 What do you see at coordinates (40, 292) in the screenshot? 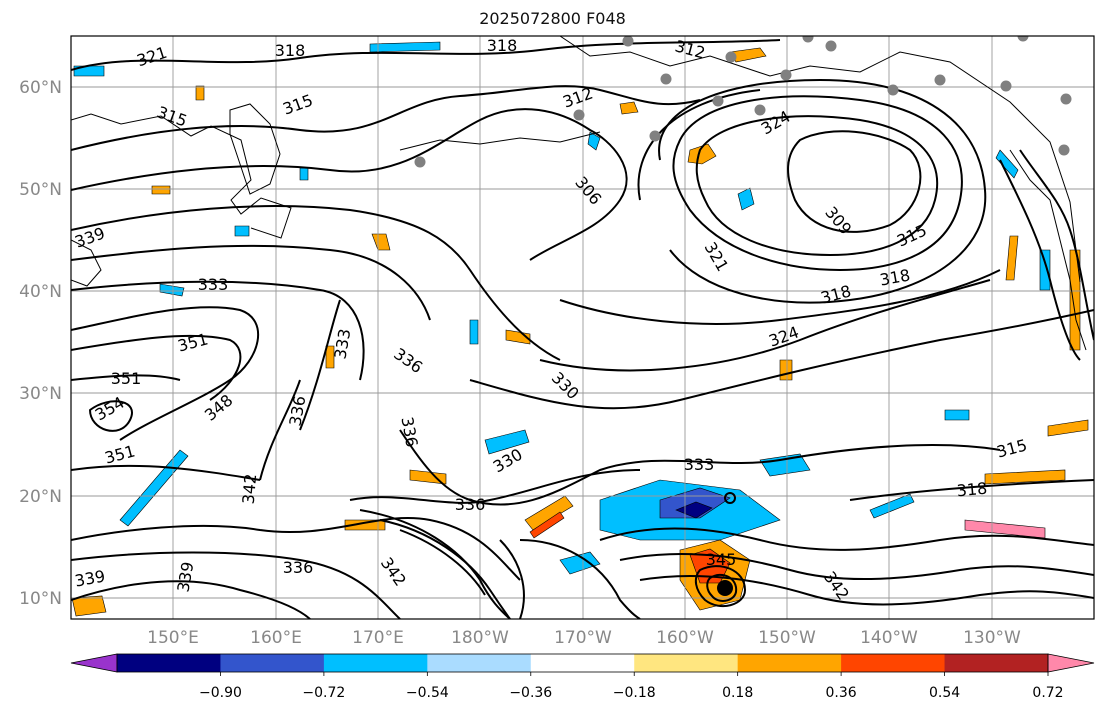
I see `latitude-label: 40°N` at bounding box center [40, 292].